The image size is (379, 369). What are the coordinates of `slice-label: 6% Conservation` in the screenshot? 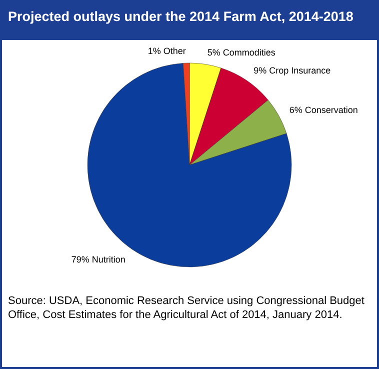 It's located at (323, 110).